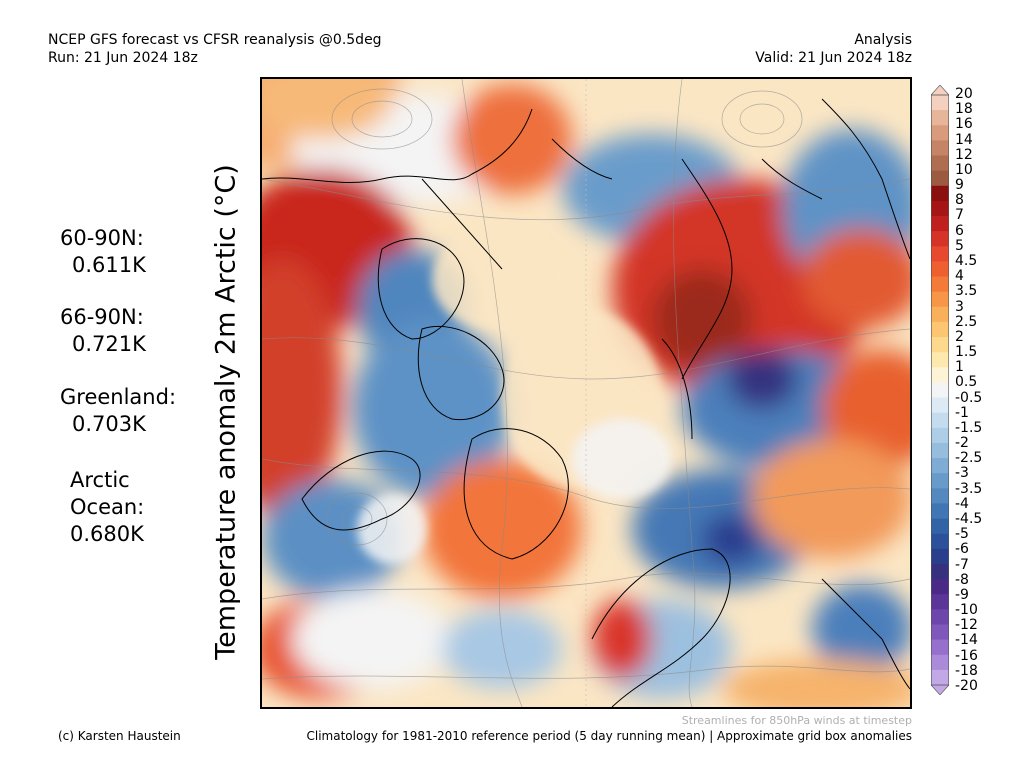 The width and height of the screenshot is (1024, 768). What do you see at coordinates (796, 720) in the screenshot?
I see `streamline-note: Streamlines for 850hPa winds at timestep` at bounding box center [796, 720].